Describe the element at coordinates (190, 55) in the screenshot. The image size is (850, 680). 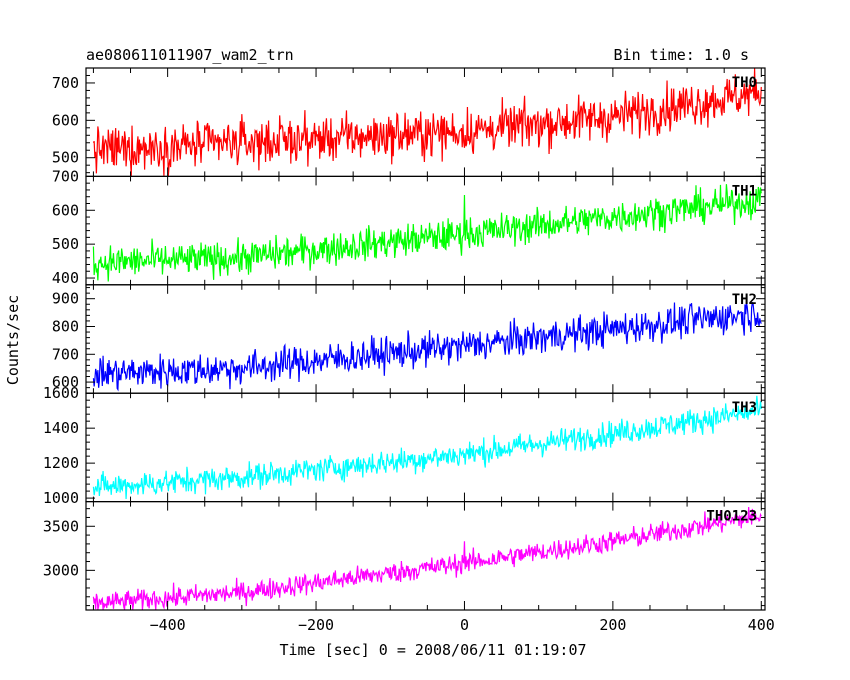
I see `chart-title: ae080611011907_wam2_trn` at that location.